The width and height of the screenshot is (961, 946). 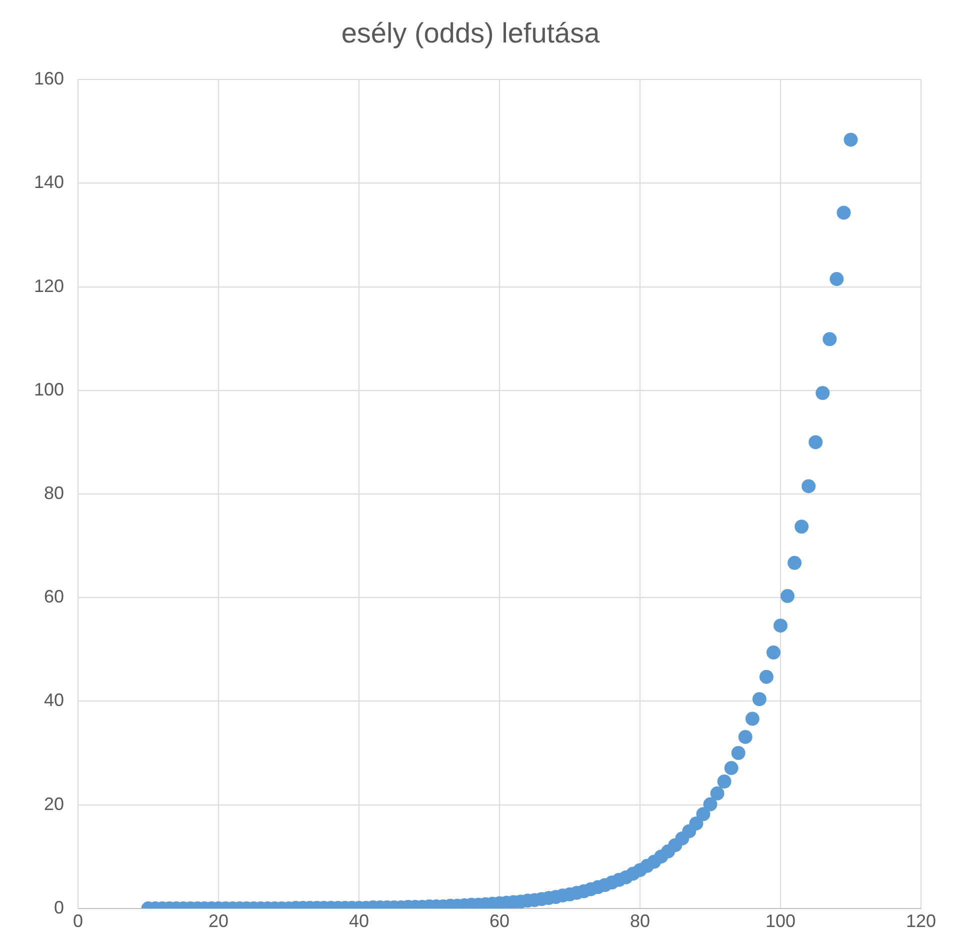 What do you see at coordinates (49, 182) in the screenshot?
I see `y-tick-label: 140` at bounding box center [49, 182].